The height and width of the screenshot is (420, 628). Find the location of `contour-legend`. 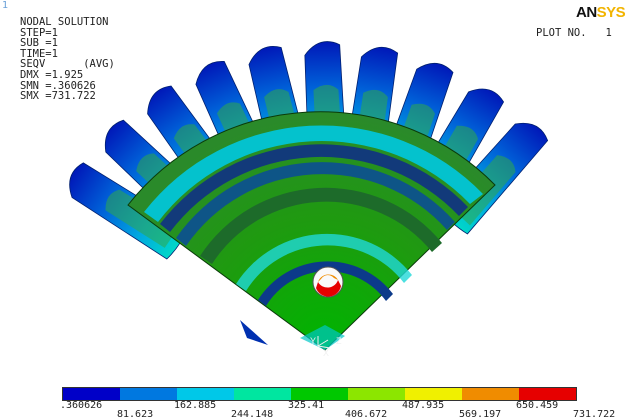

contour-legend is located at coordinates (319, 394).